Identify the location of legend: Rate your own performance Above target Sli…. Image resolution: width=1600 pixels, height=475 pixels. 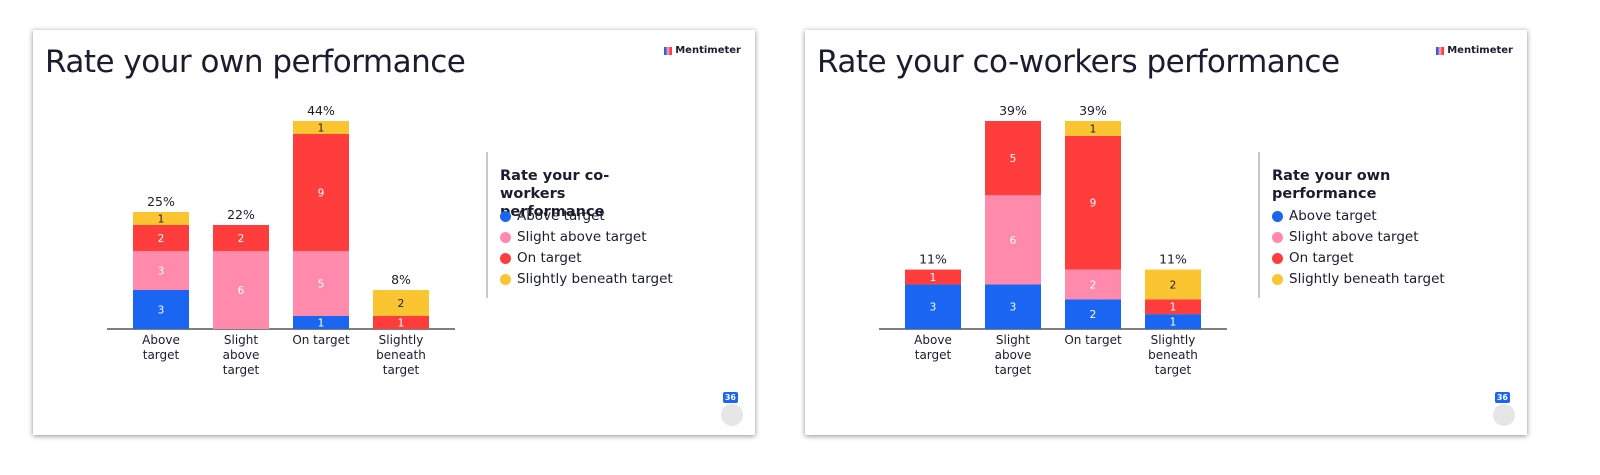
(1351, 225).